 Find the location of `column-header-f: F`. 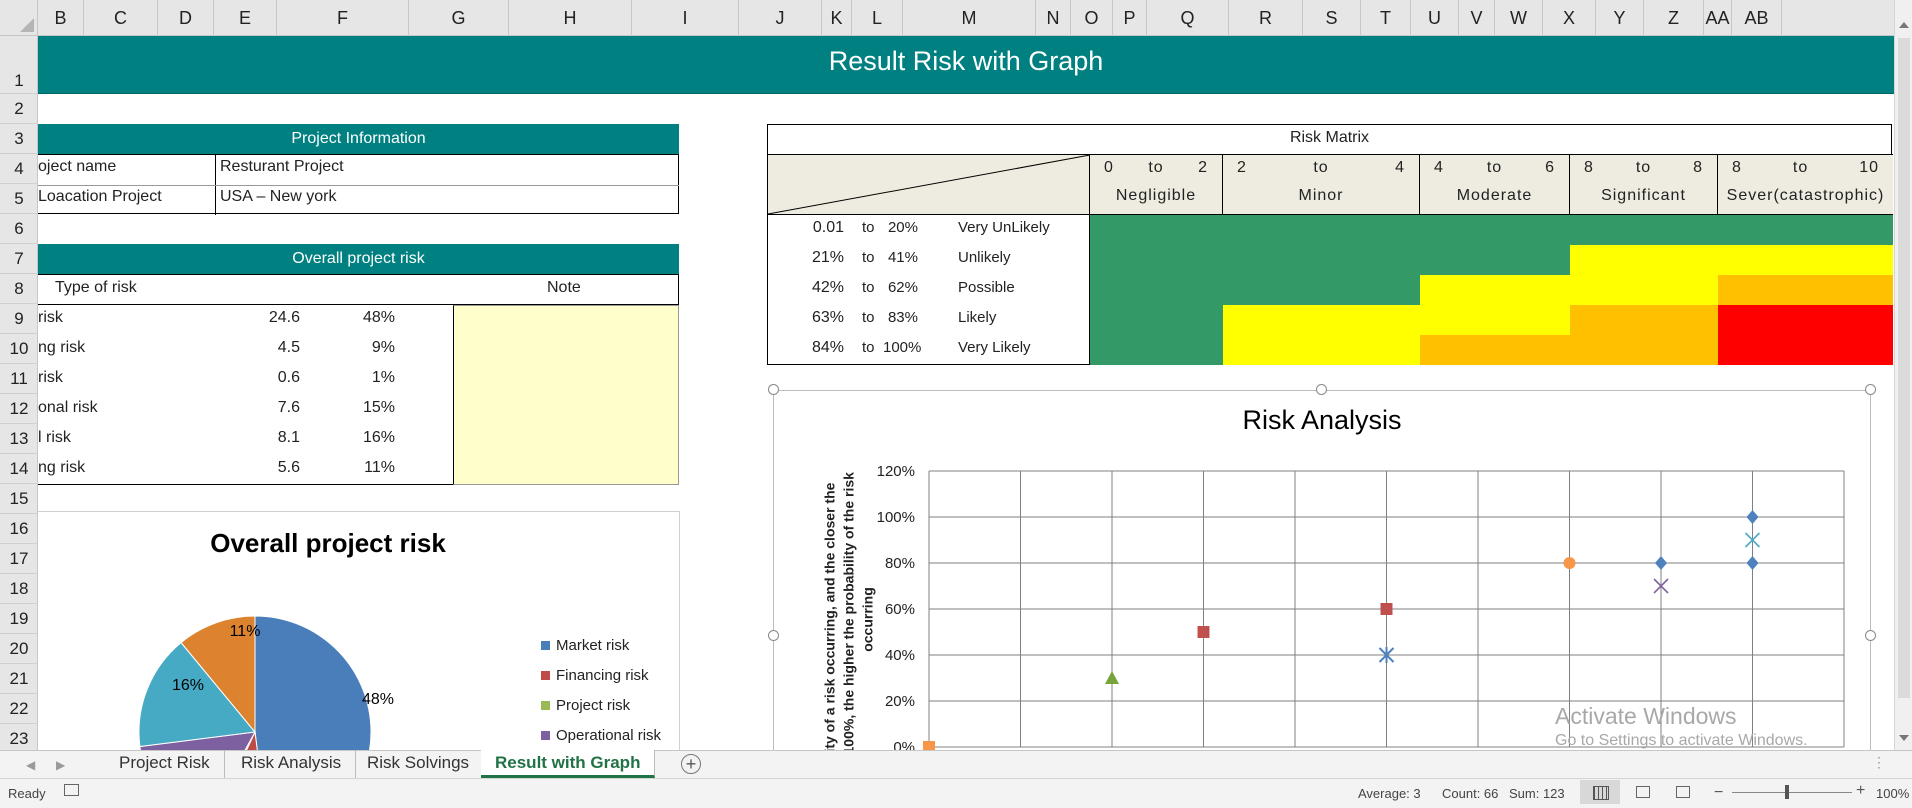

column-header-f: F is located at coordinates (343, 18).